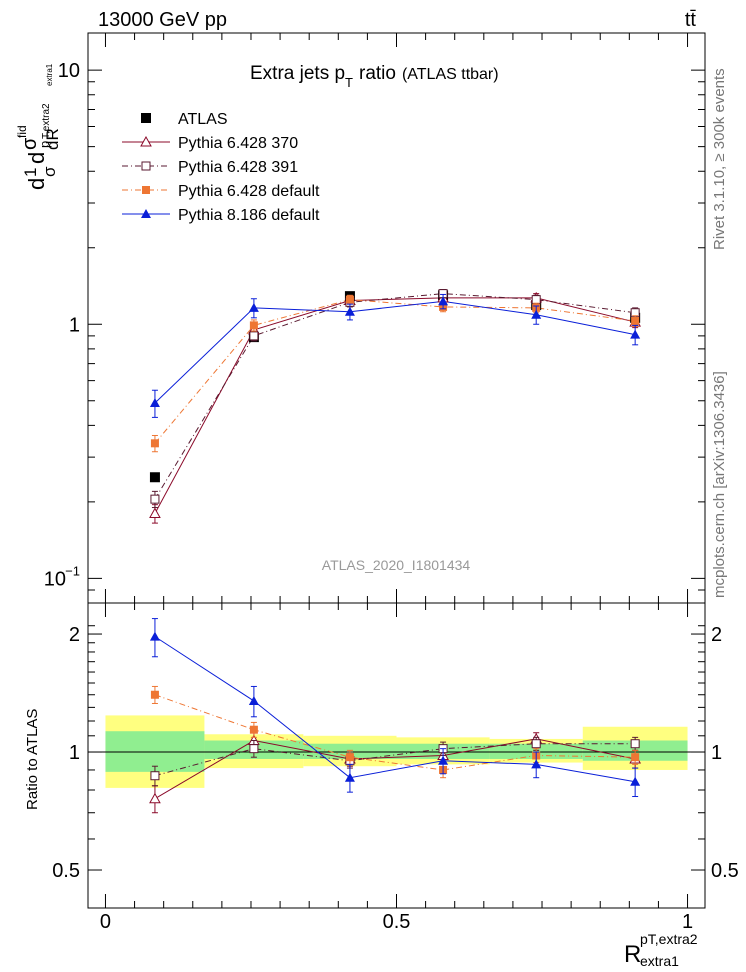 This screenshot has width=746, height=972. Describe the element at coordinates (719, 484) in the screenshot. I see `source-label: mcplots.cern.ch [arXiv:1306.3436]` at that location.